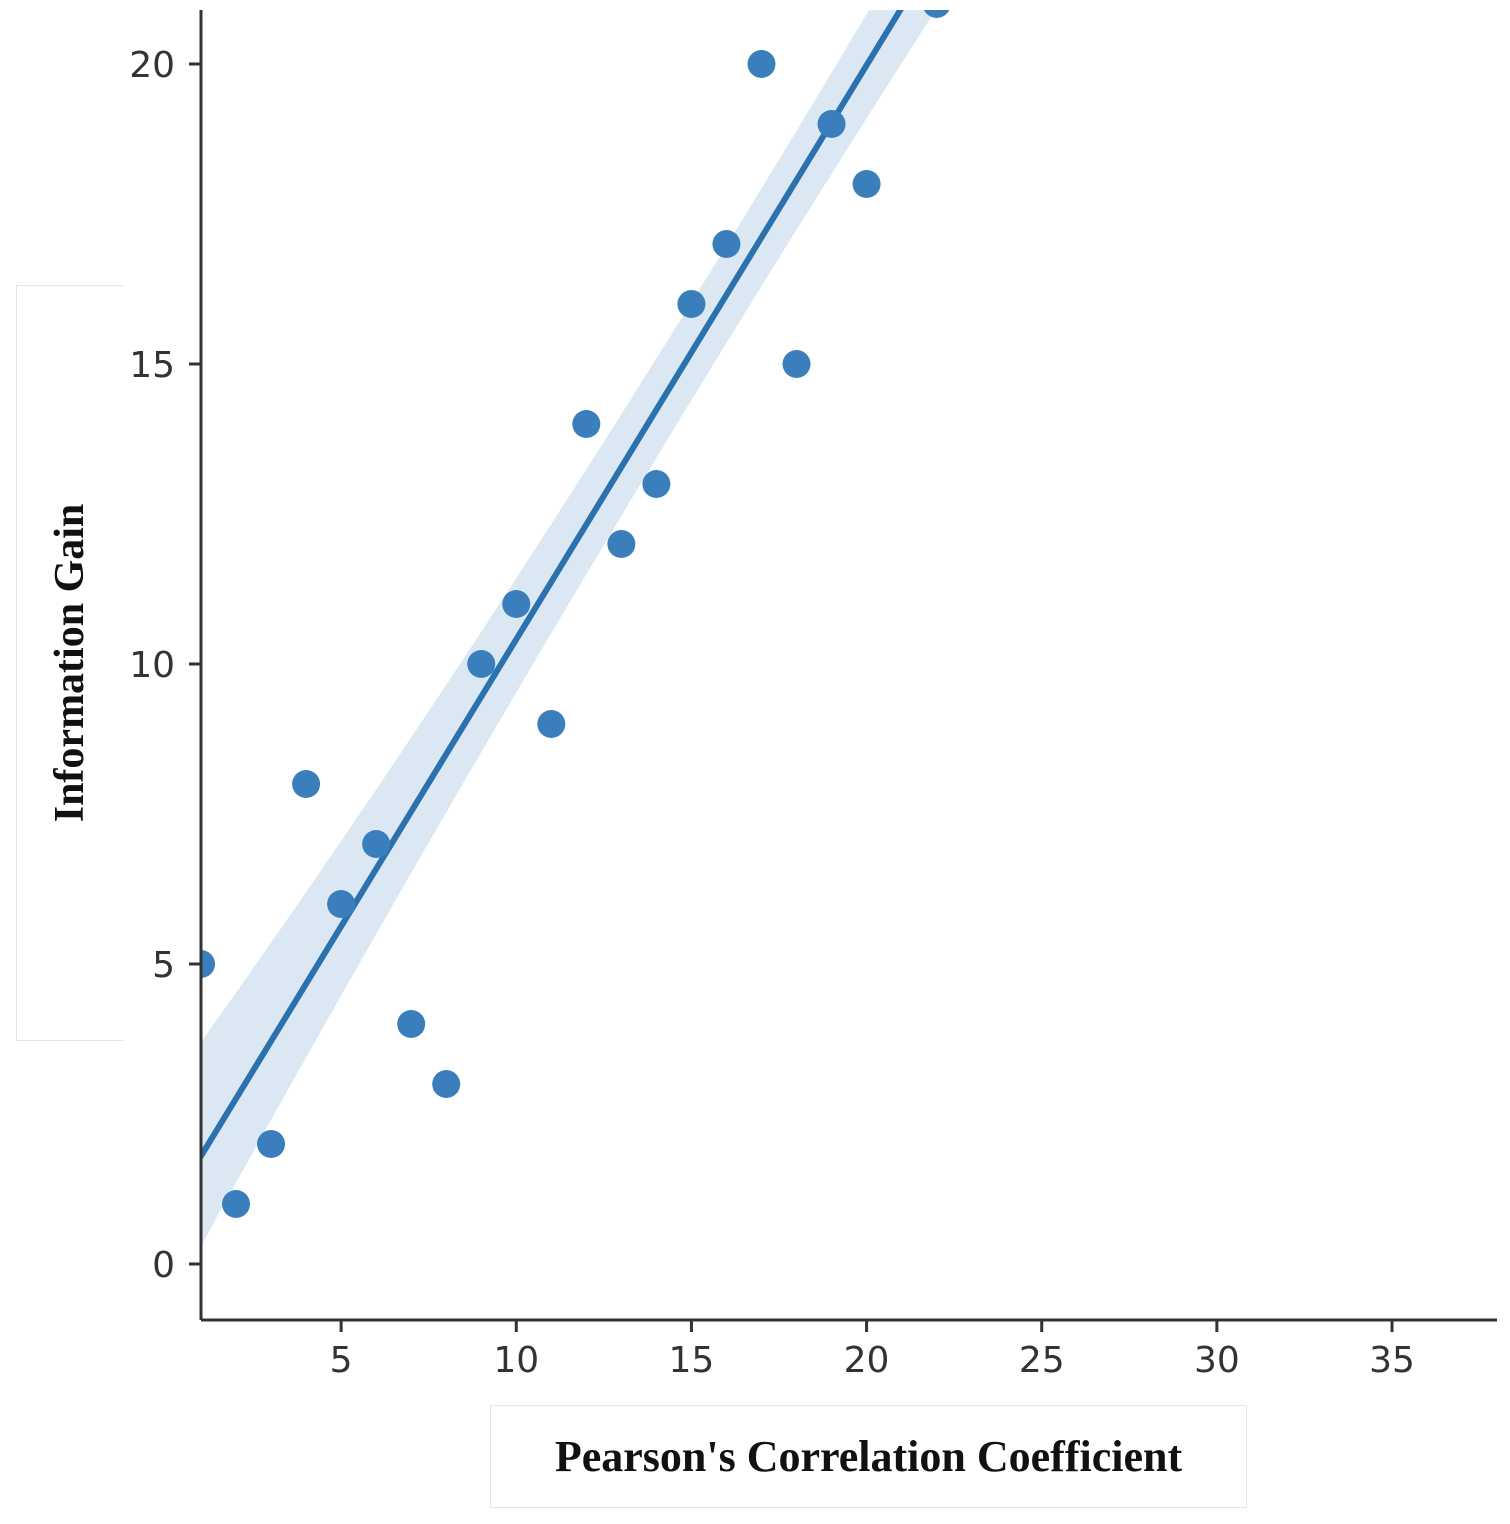 The width and height of the screenshot is (1510, 1524). I want to click on x-axis-label-box: Pearson's Correlation Coefficient, so click(868, 1456).